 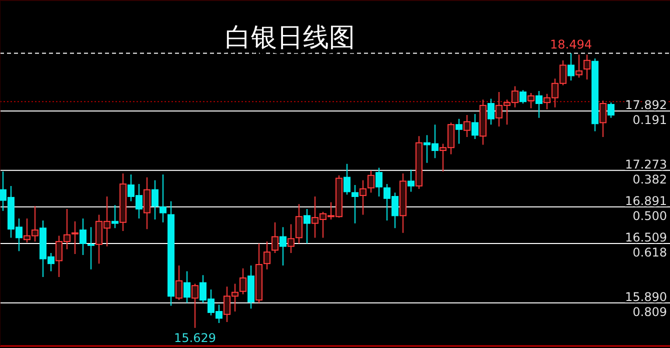 What do you see at coordinates (649, 179) in the screenshot?
I see `y2-tick-label: 0.382` at bounding box center [649, 179].